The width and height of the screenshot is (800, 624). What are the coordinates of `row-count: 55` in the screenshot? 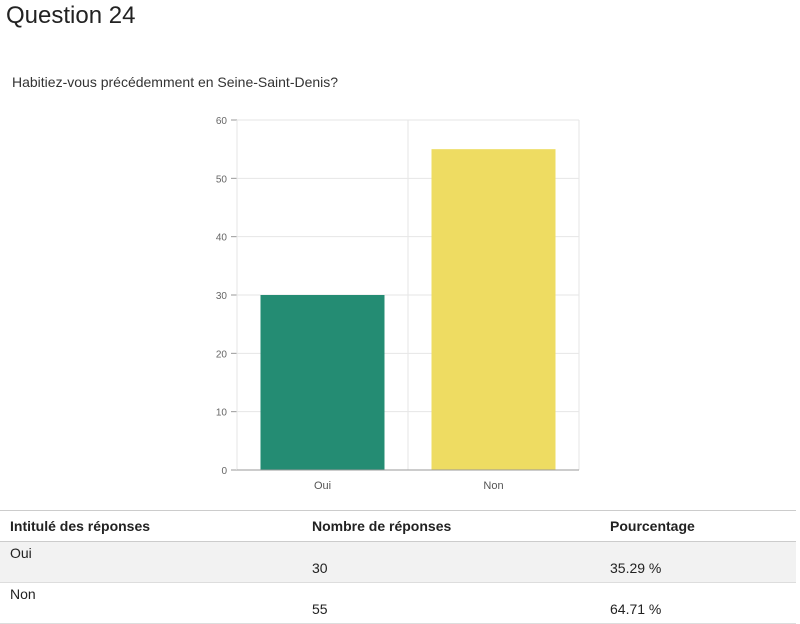 It's located at (451, 603).